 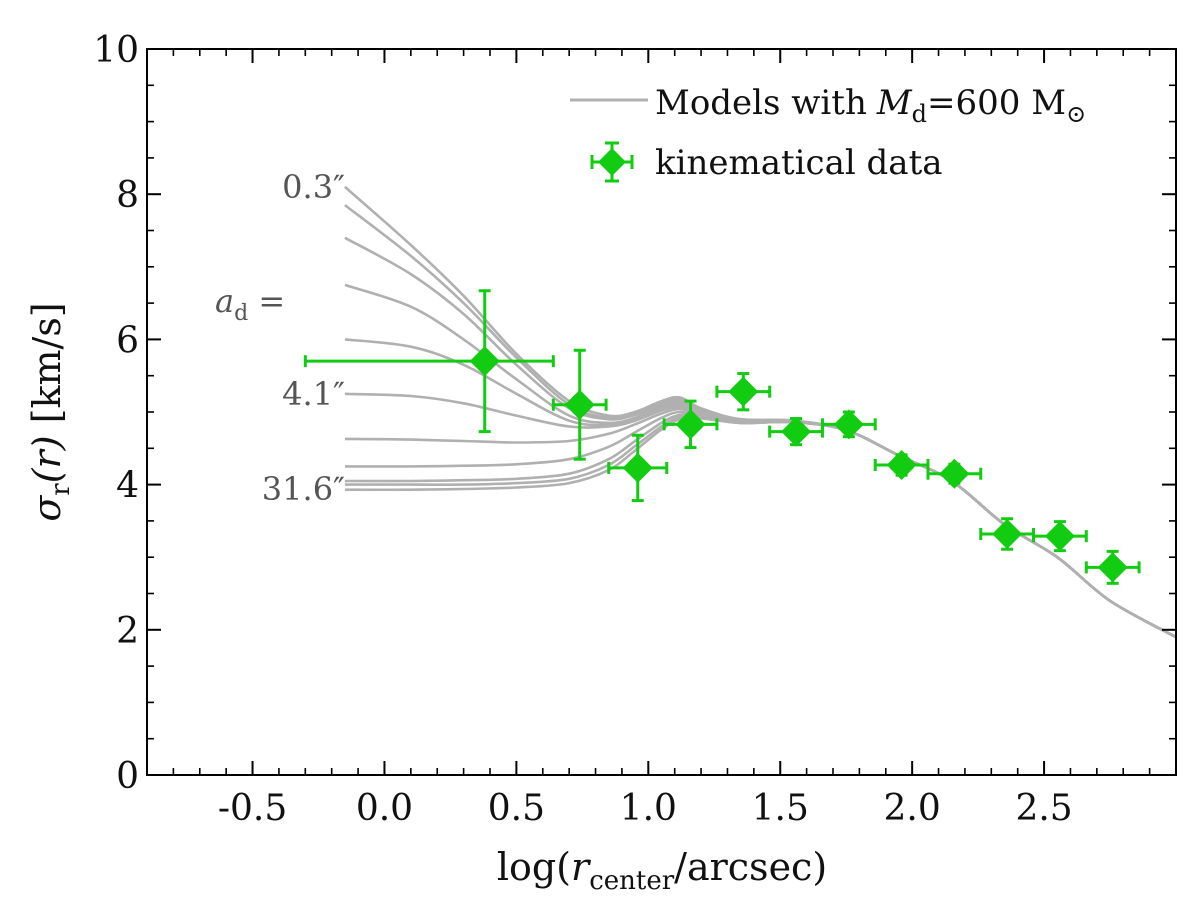 What do you see at coordinates (47, 368) in the screenshot?
I see `y-axis-title-unit: [km/s]` at bounding box center [47, 368].